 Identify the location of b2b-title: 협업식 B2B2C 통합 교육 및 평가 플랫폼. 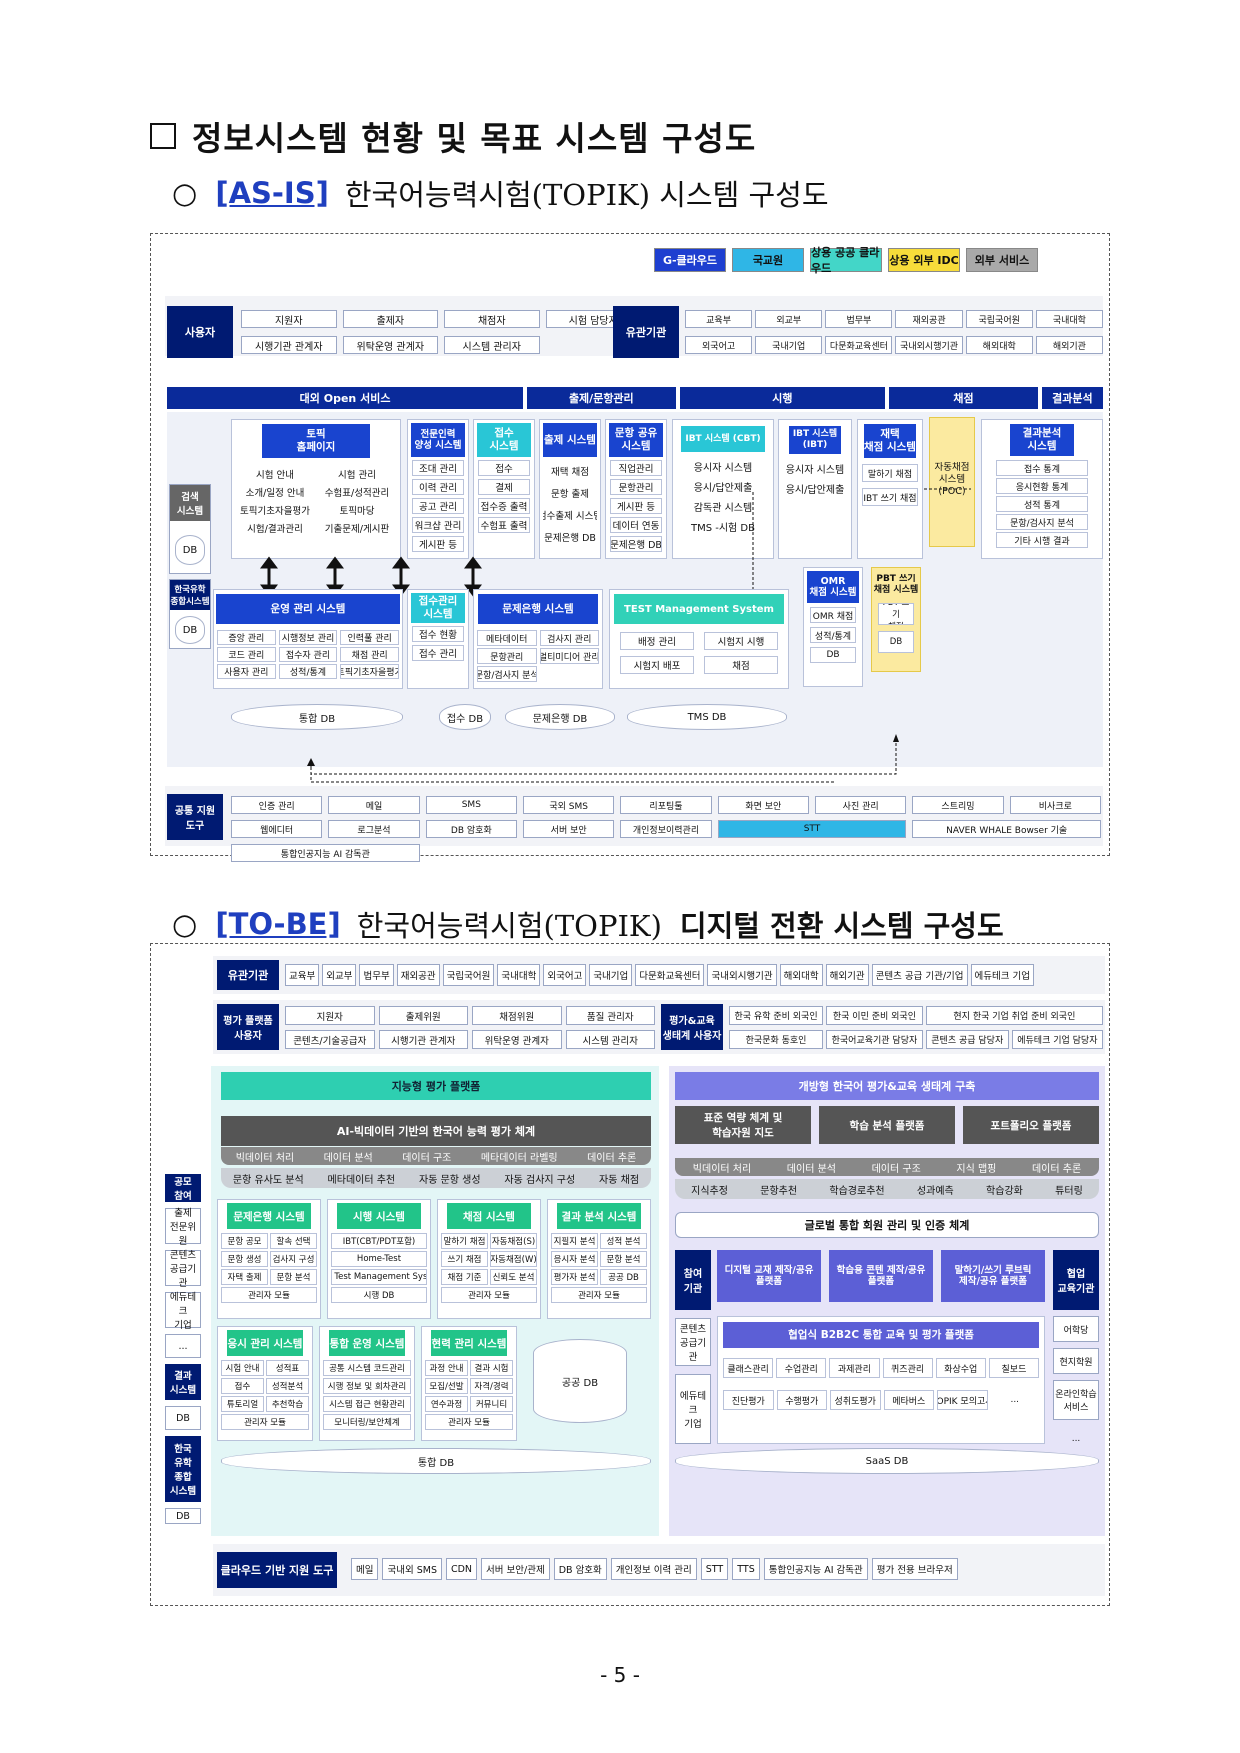
(881, 1335).